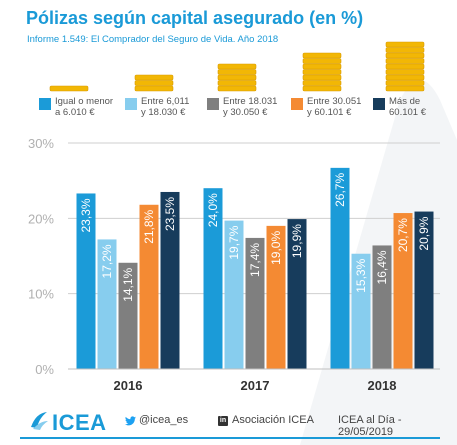 This screenshot has height=445, width=457. I want to click on y-tick-label: 30%, so click(41, 143).